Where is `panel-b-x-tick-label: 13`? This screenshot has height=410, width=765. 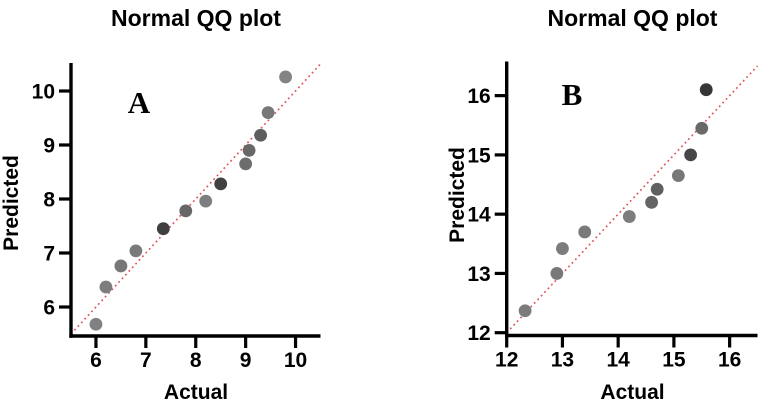 panel-b-x-tick-label: 13 is located at coordinates (562, 360).